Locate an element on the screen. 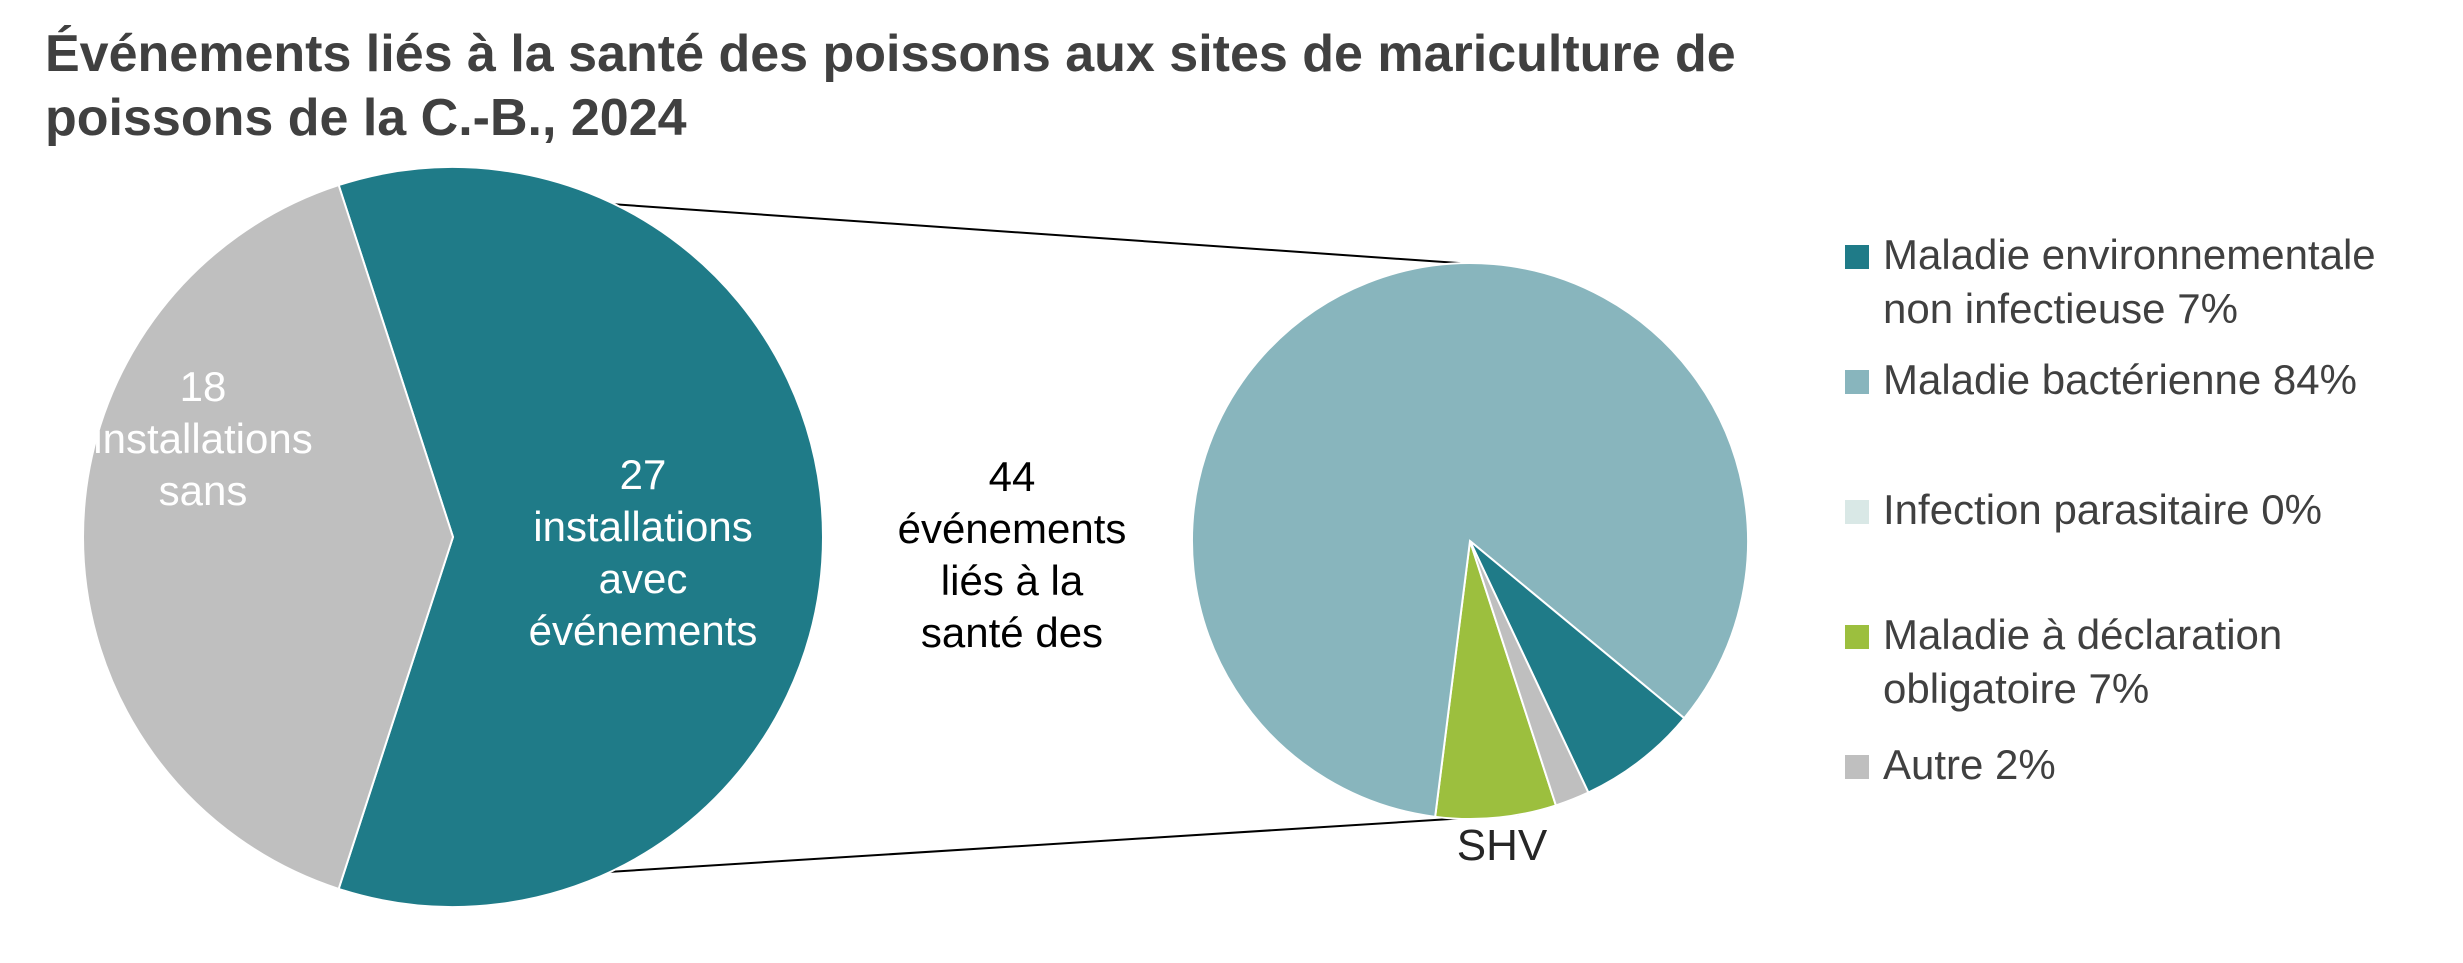  legend-label-line: Autre 2% is located at coordinates (1969, 764).